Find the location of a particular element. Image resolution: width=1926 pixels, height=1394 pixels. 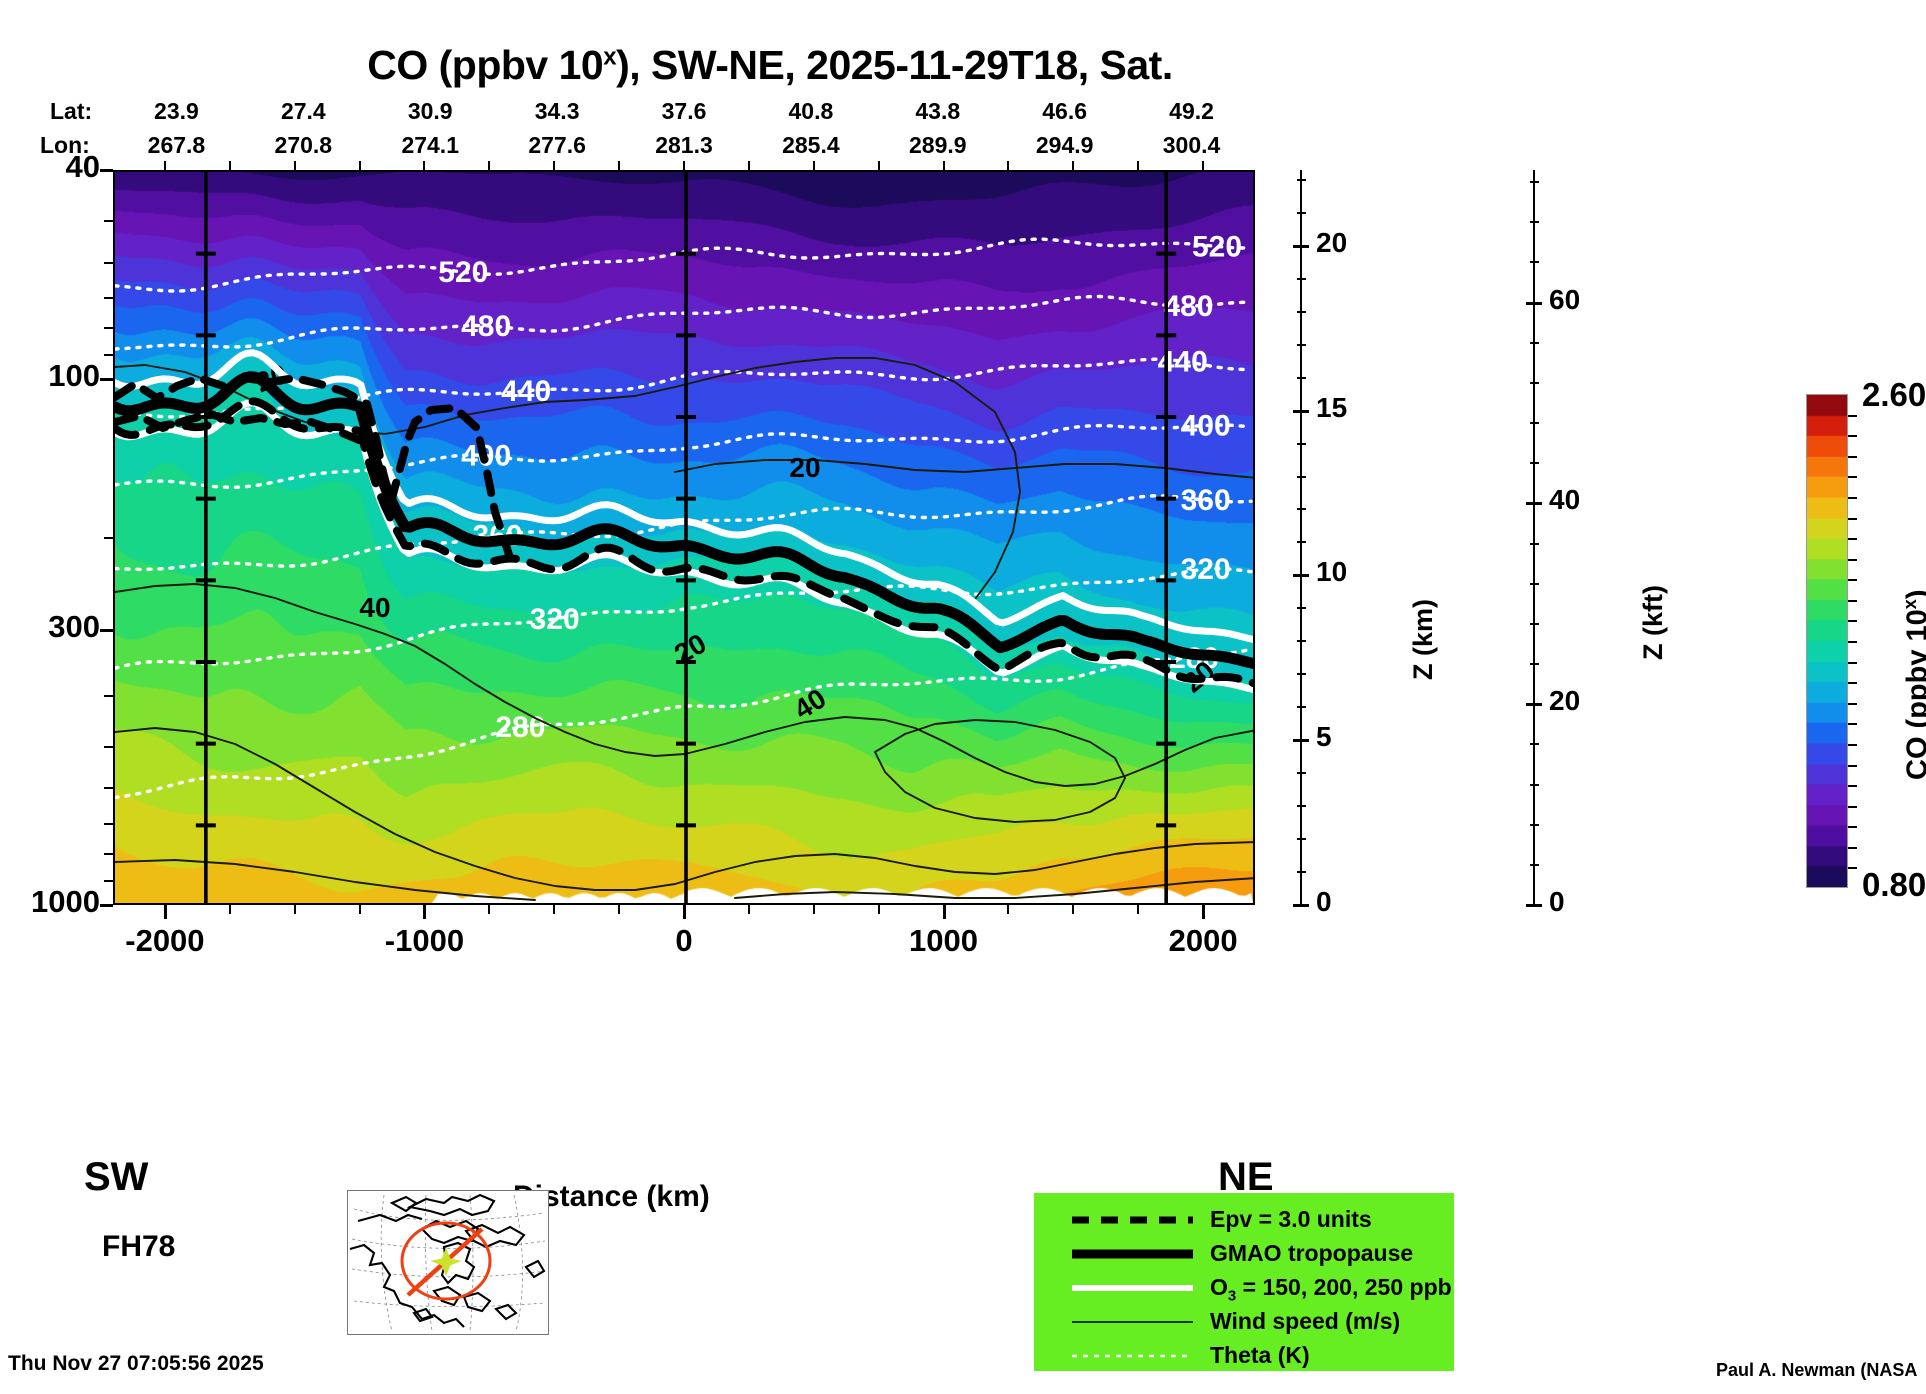

forecast-hour-label: FH78 is located at coordinates (139, 1246).